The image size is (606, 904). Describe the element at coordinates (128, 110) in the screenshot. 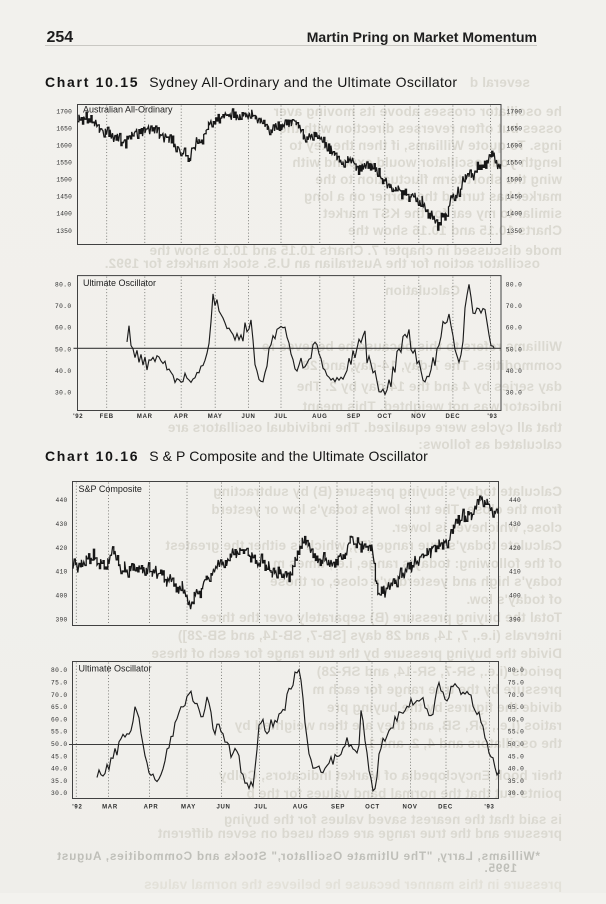

I see `svg-text: Australian All-Ordinary` at that location.